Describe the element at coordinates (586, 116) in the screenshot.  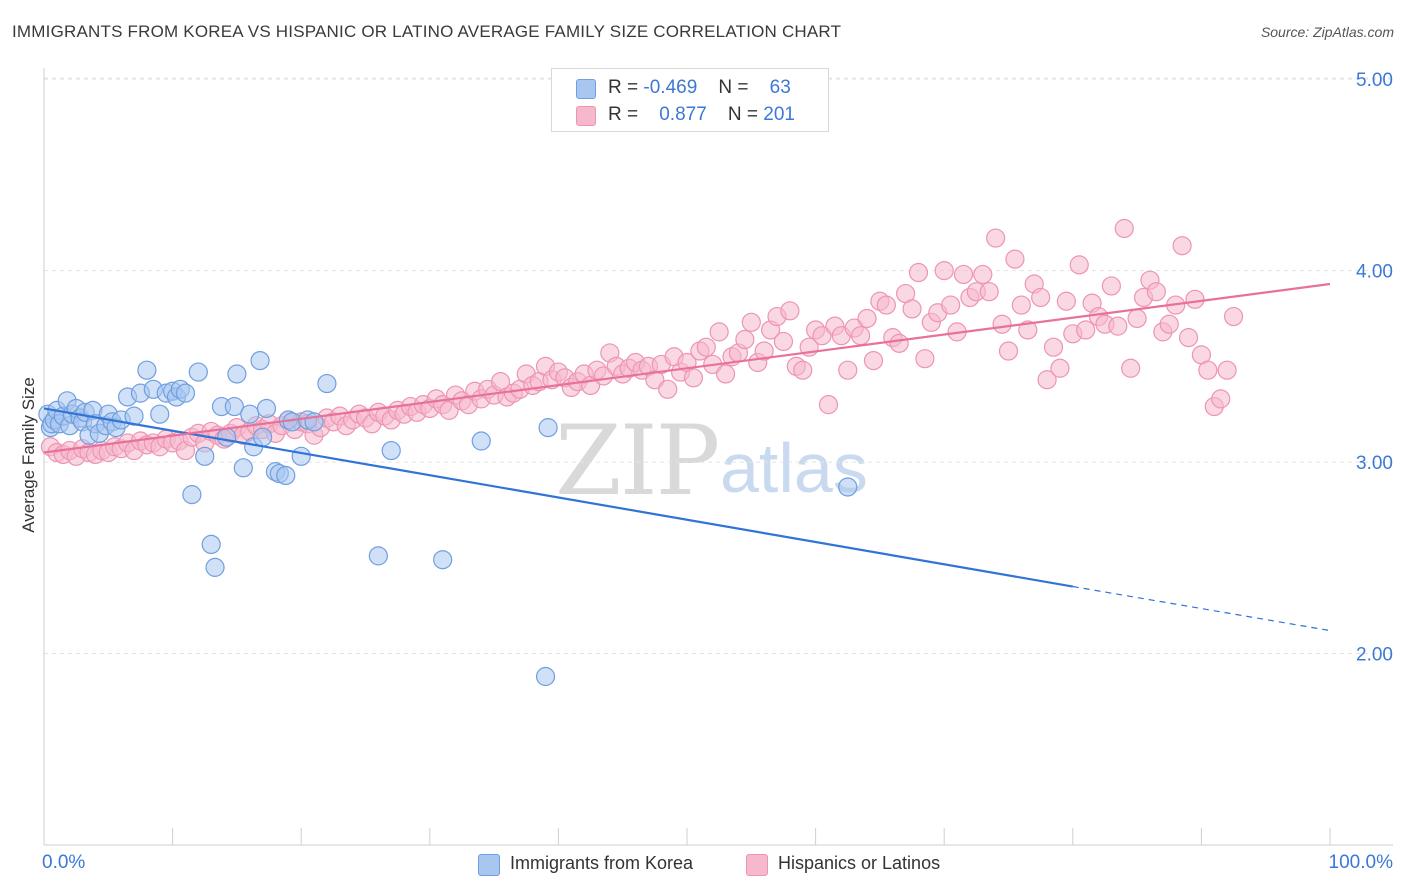
I see `hispanic-swatch` at that location.